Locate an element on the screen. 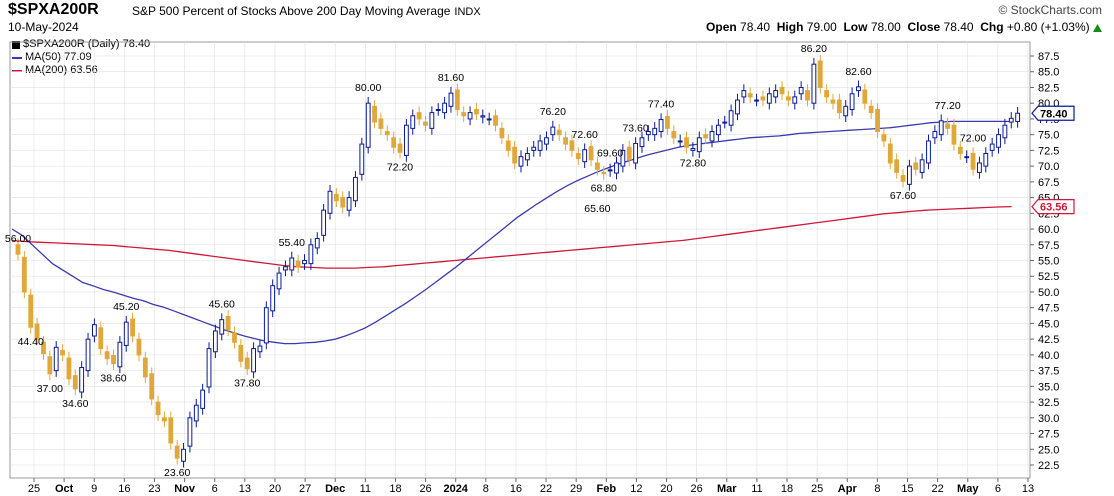  ma200-tag-text: 63.56 is located at coordinates (1054, 208).